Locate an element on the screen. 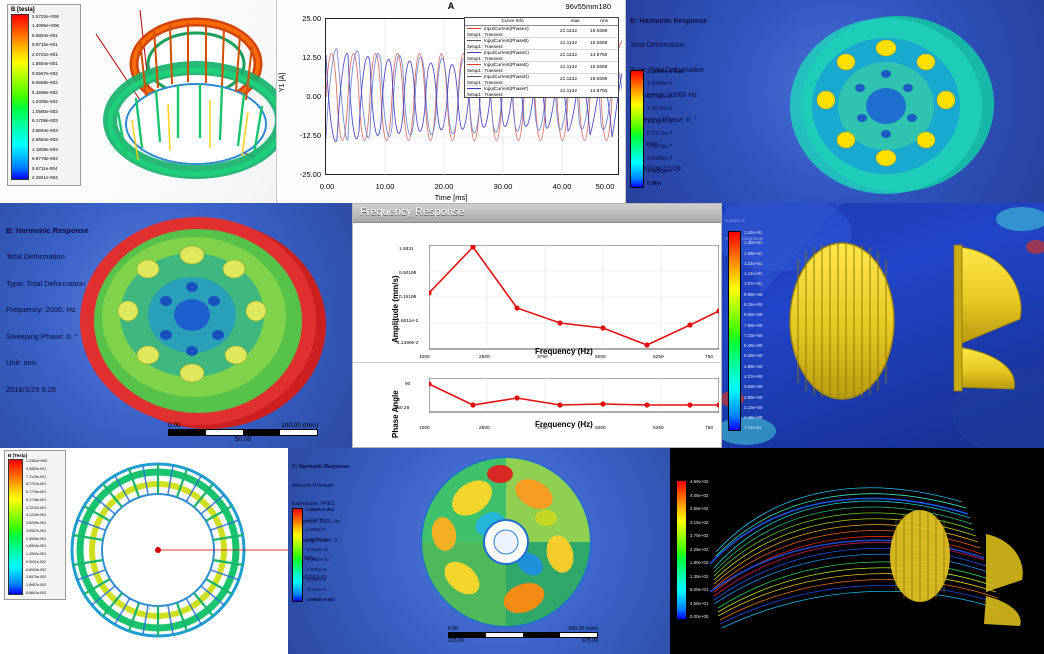 The height and width of the screenshot is (654, 1044). x-tick: 0.00 is located at coordinates (327, 186).